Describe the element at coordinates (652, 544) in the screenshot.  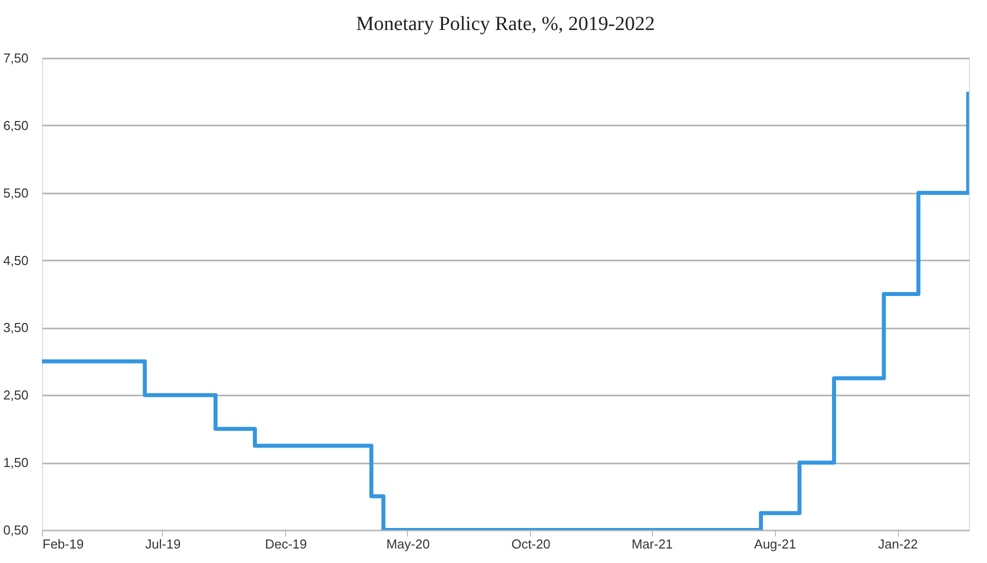
I see `x-tick-label: Mar-21` at that location.